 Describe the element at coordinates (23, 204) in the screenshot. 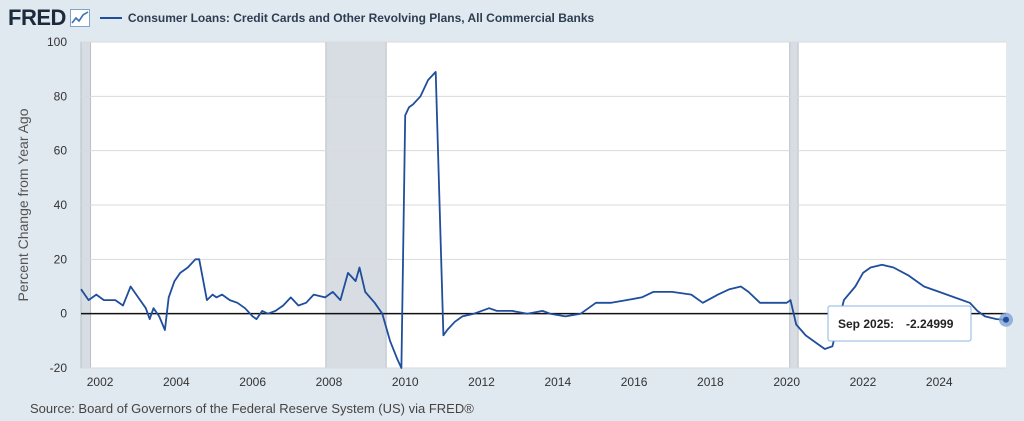

I see `y-axis-label: Percent Change from Year Ago` at that location.